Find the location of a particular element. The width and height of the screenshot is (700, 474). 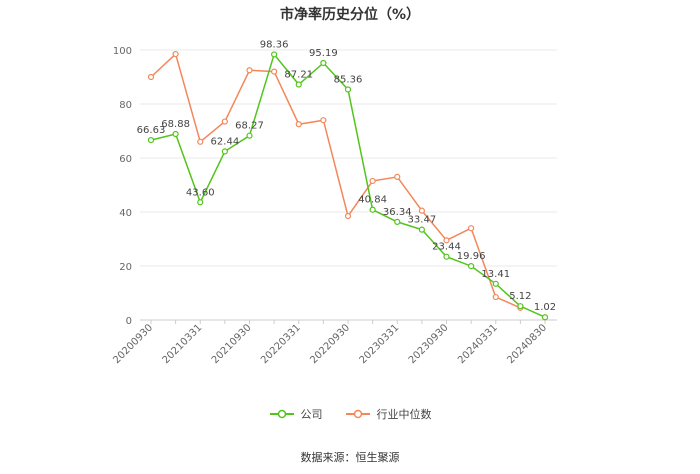

data-label: 23.44 is located at coordinates (446, 247).